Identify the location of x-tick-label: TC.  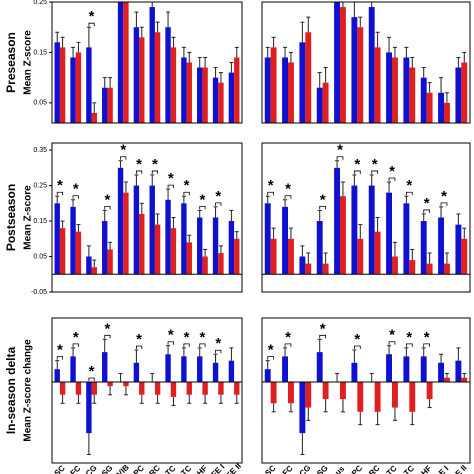
(409, 469).